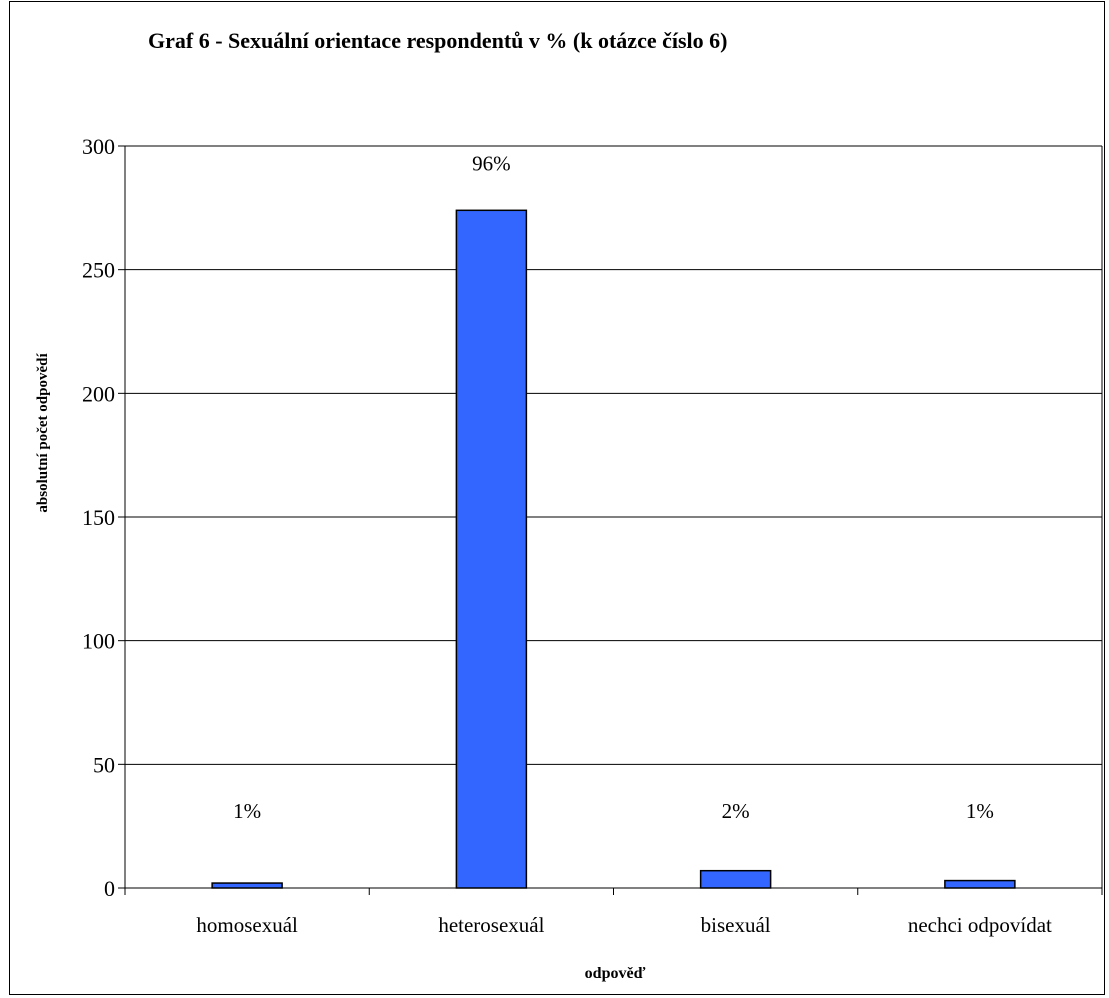 Image resolution: width=1109 pixels, height=998 pixels. Describe the element at coordinates (615, 973) in the screenshot. I see `x-axis-label: odpověď` at that location.